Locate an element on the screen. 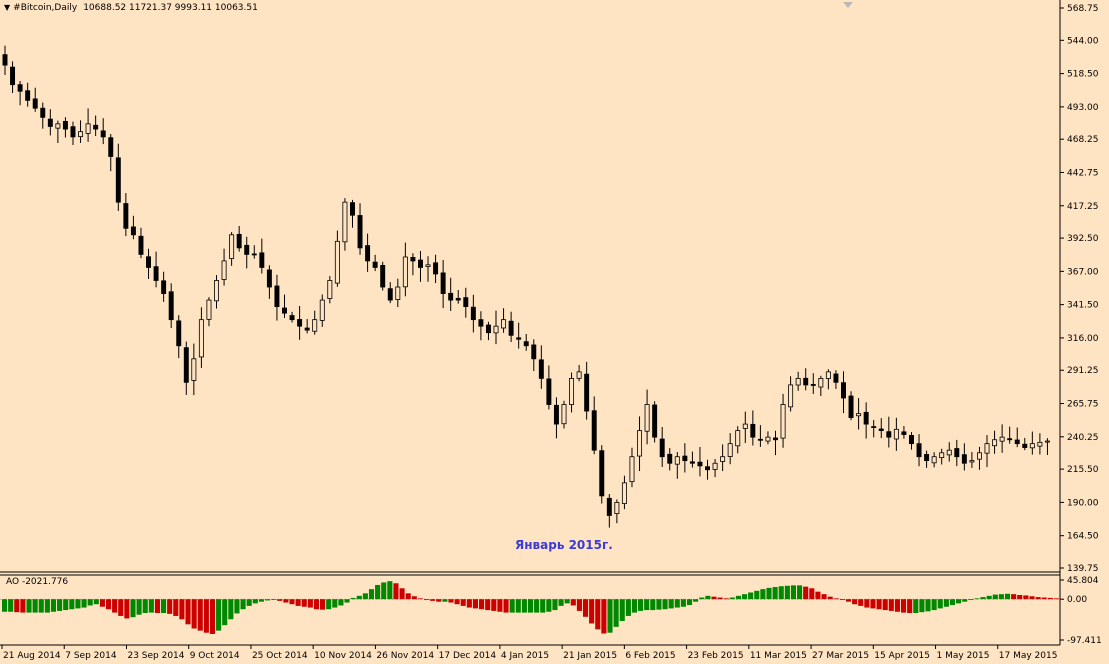 This screenshot has width=1109, height=664. price-tick-label: 392.50 is located at coordinates (1083, 239).